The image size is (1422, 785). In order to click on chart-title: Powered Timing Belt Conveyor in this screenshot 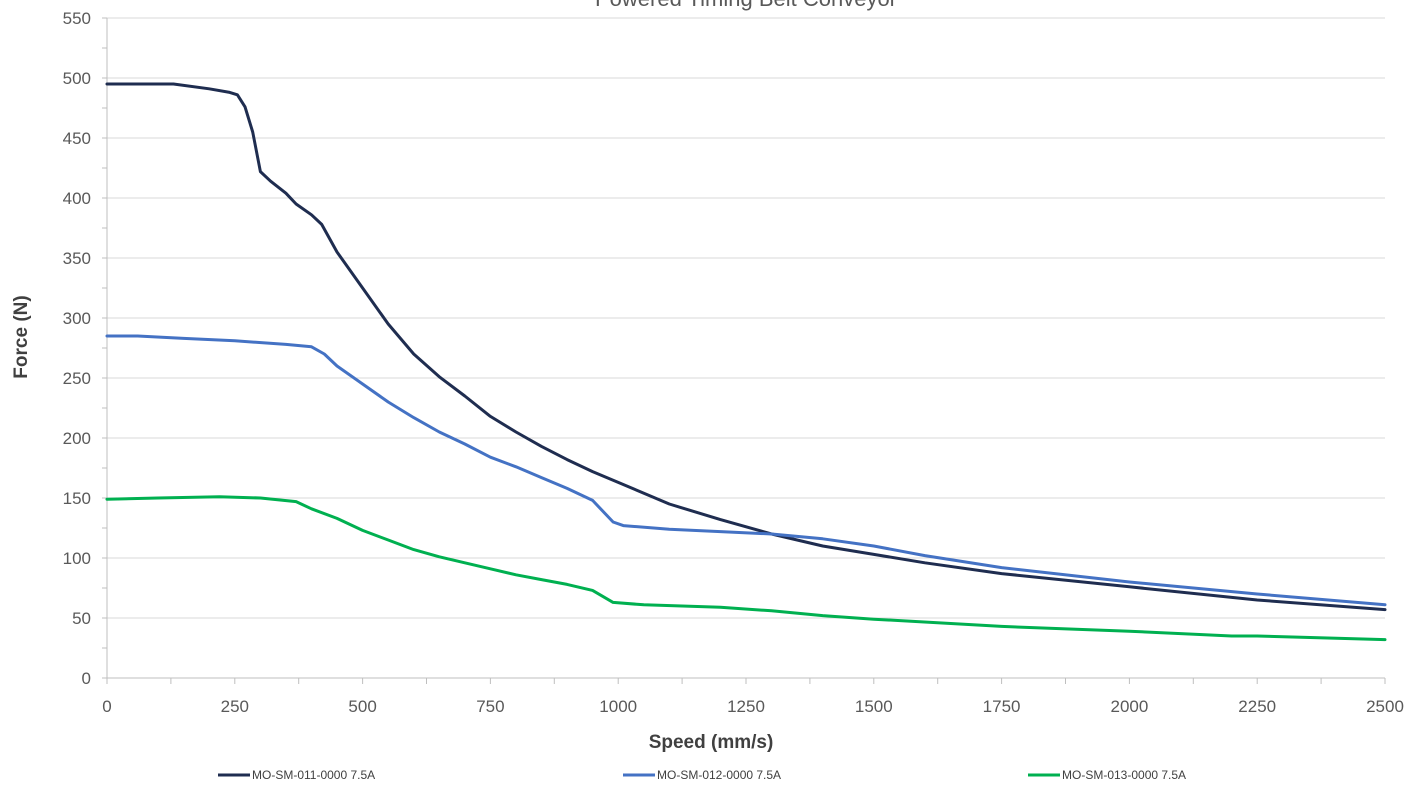, I will do `click(746, 5)`.